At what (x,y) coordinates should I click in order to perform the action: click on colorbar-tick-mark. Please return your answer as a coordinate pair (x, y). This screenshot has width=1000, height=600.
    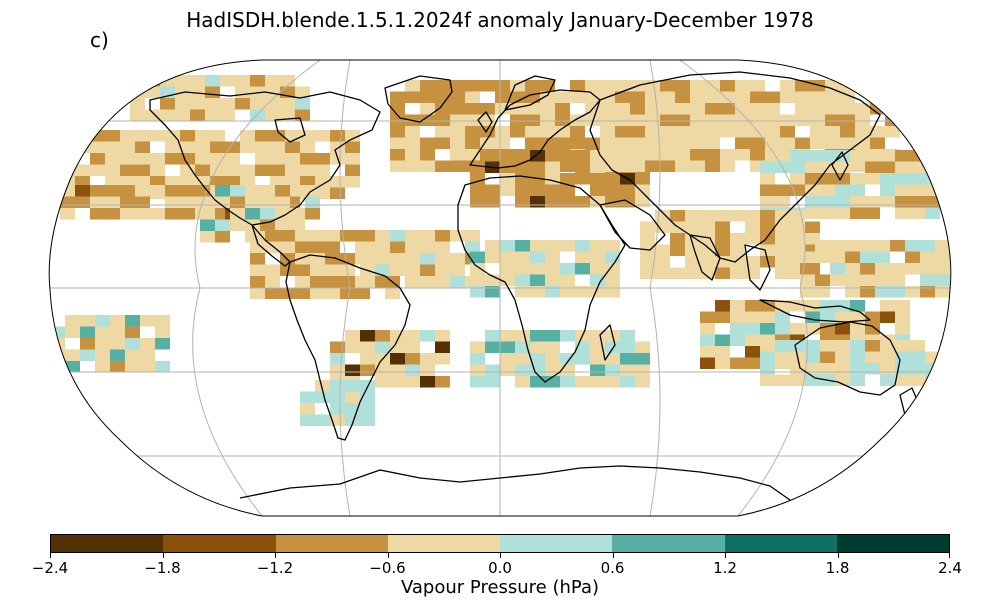
    Looking at the image, I should click on (725, 555).